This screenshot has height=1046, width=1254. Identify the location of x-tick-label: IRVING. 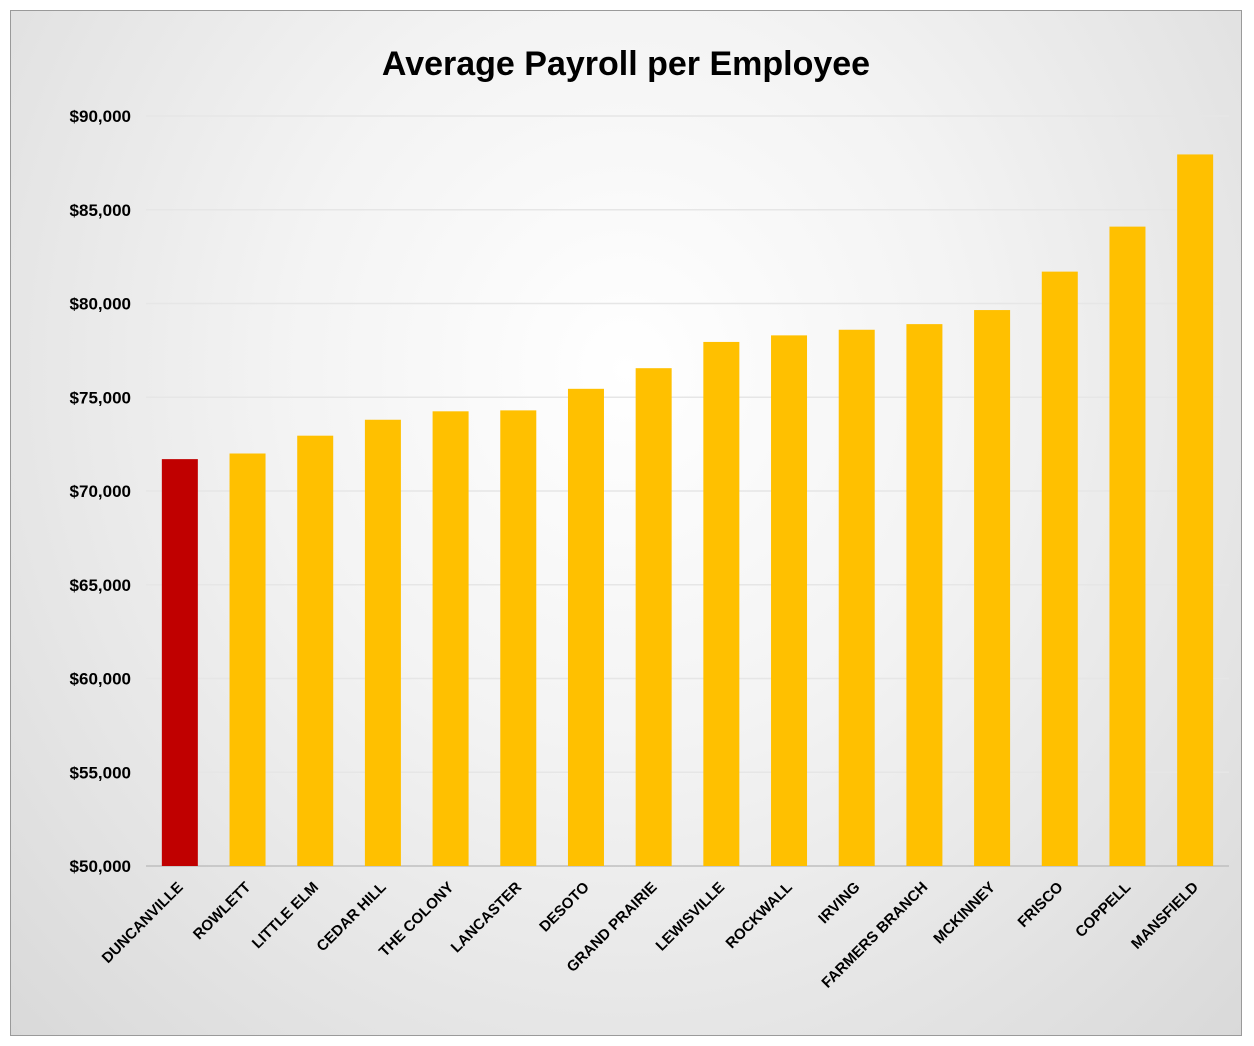
(839, 903).